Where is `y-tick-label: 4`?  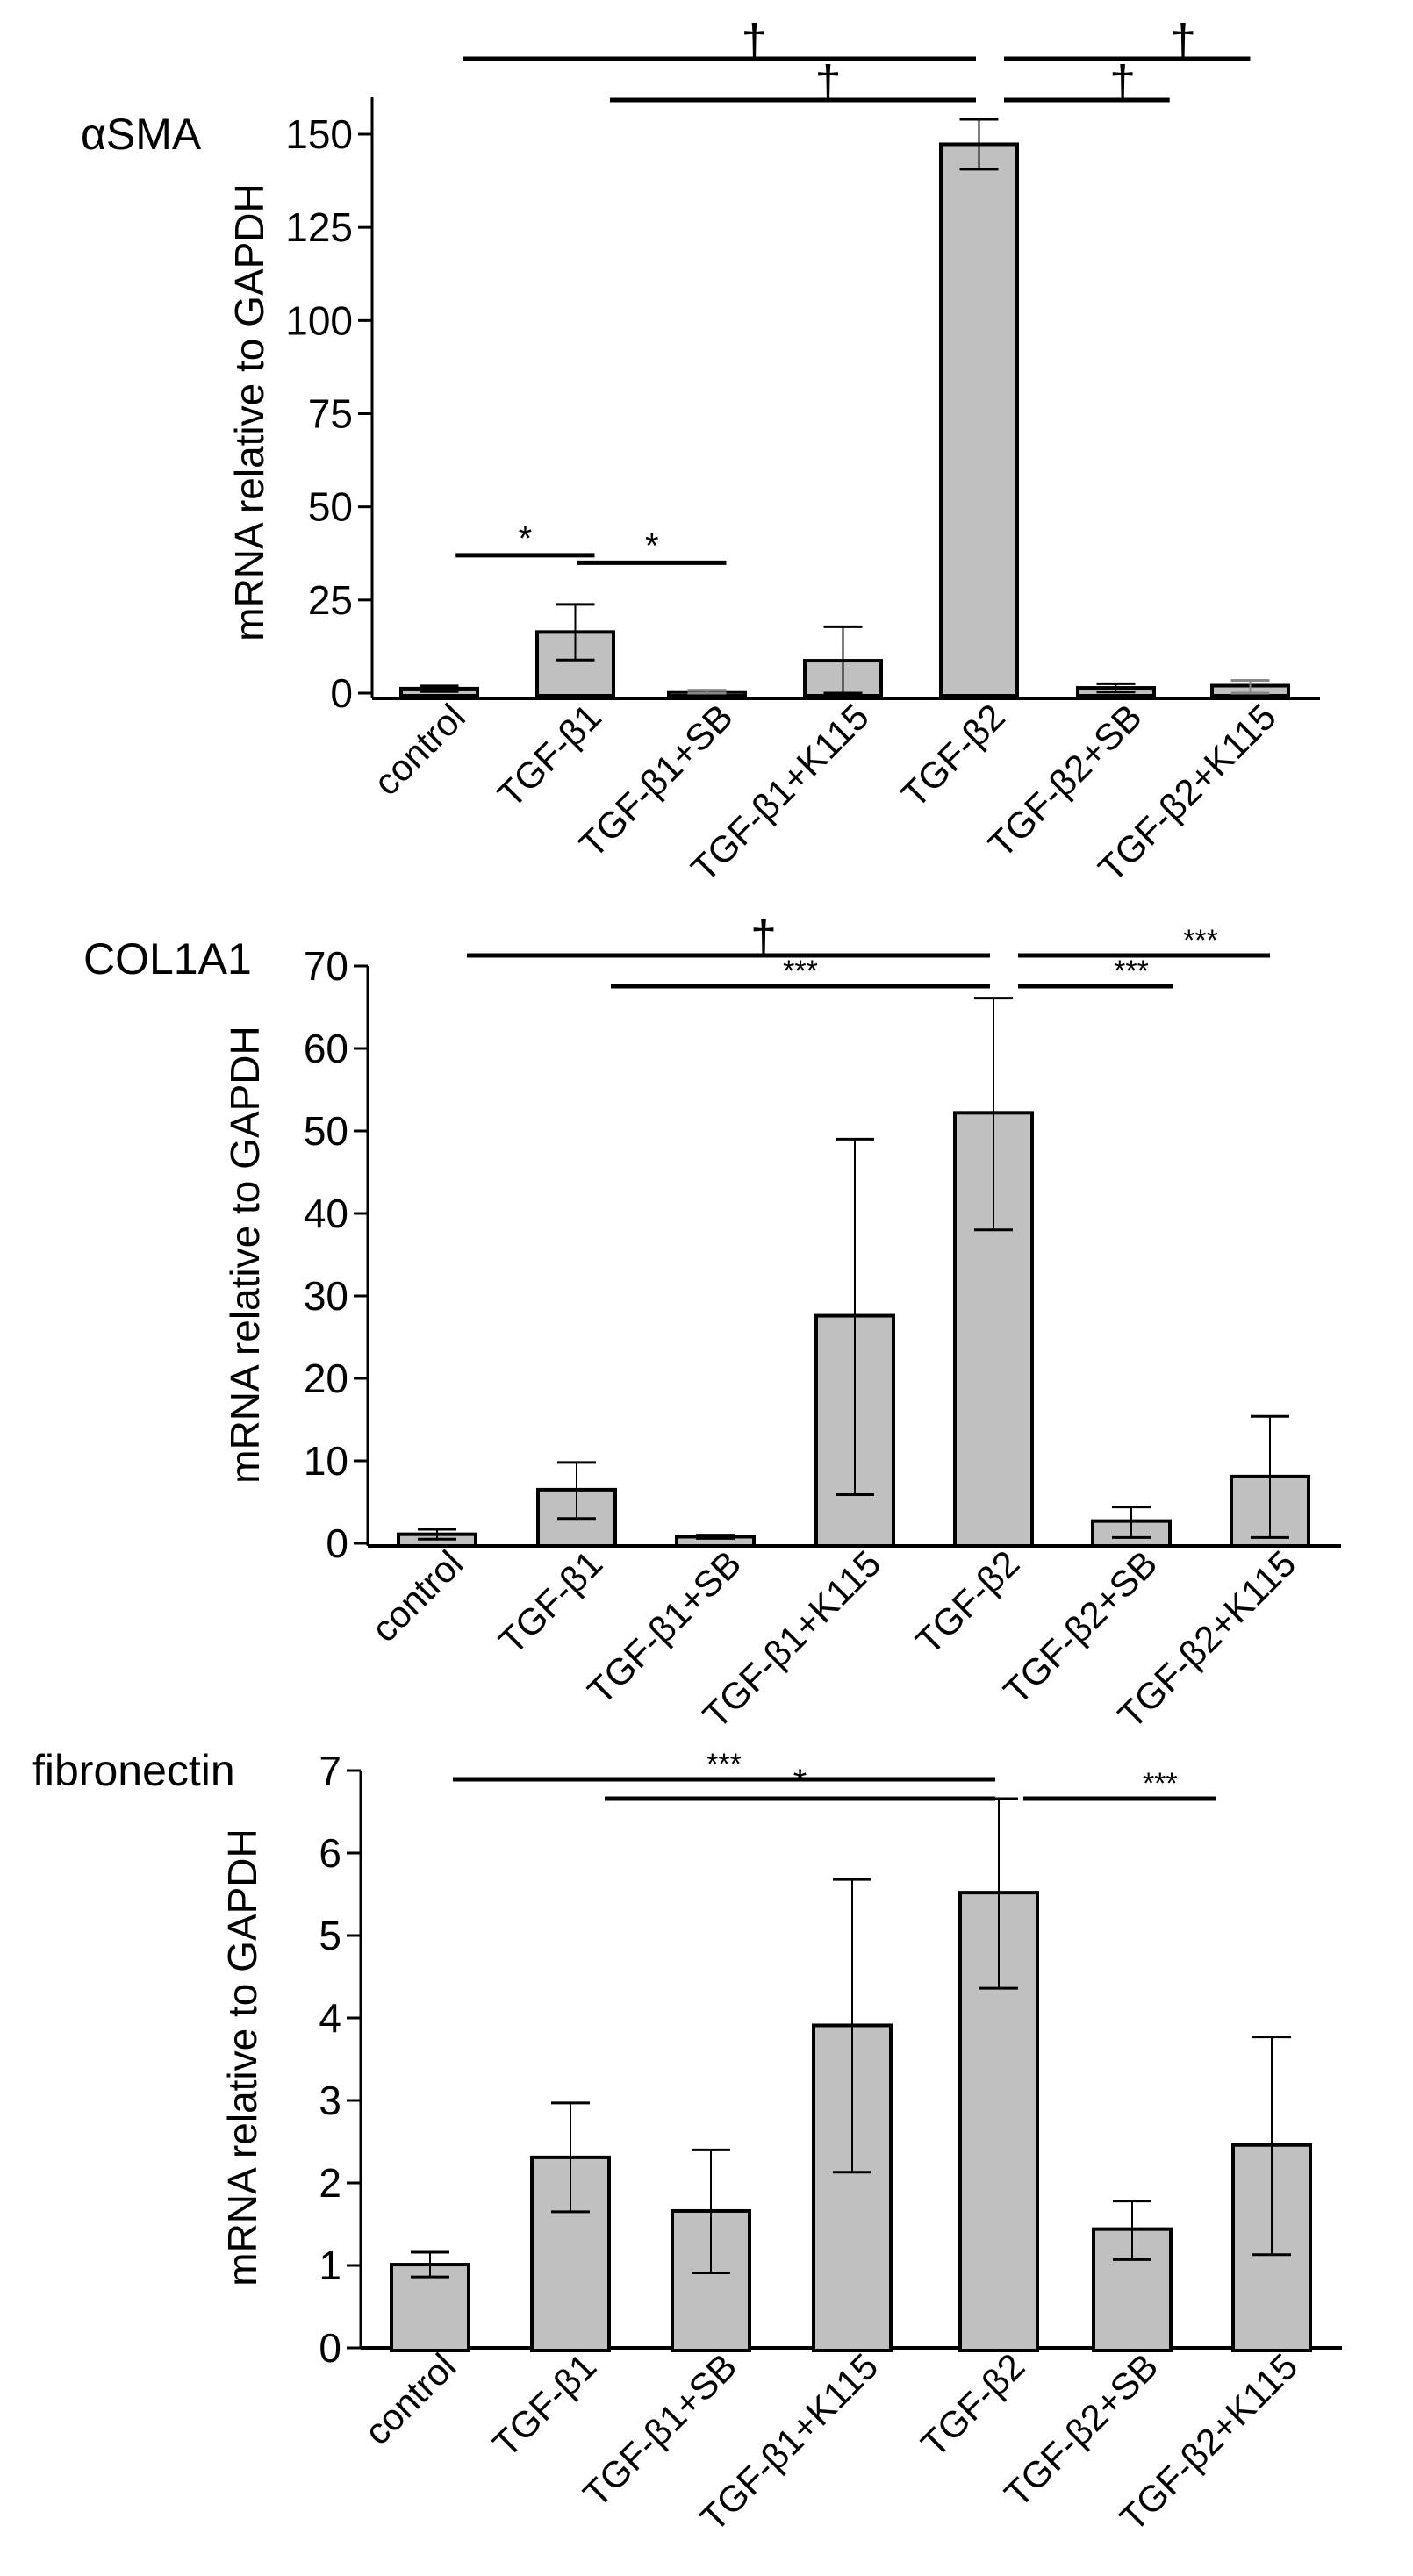 y-tick-label: 4 is located at coordinates (330, 2018).